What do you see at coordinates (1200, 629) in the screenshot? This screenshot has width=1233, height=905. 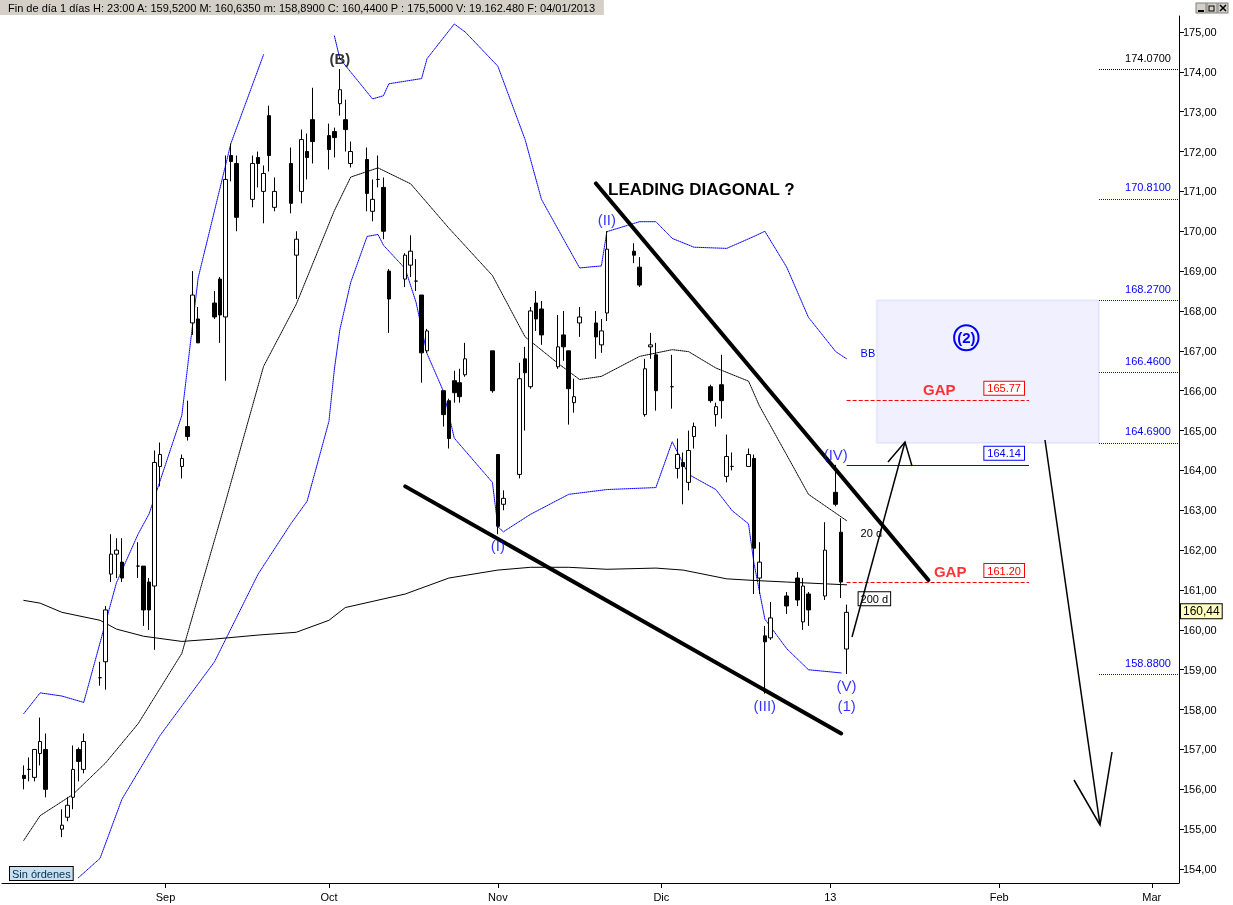 I see `y-tick-label: 160,00` at bounding box center [1200, 629].